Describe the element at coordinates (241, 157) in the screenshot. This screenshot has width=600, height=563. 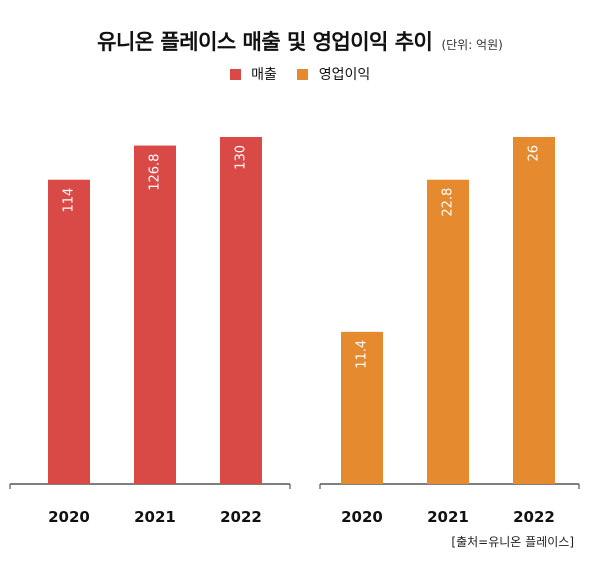
I see `sales-value-label-2022: 130` at that location.